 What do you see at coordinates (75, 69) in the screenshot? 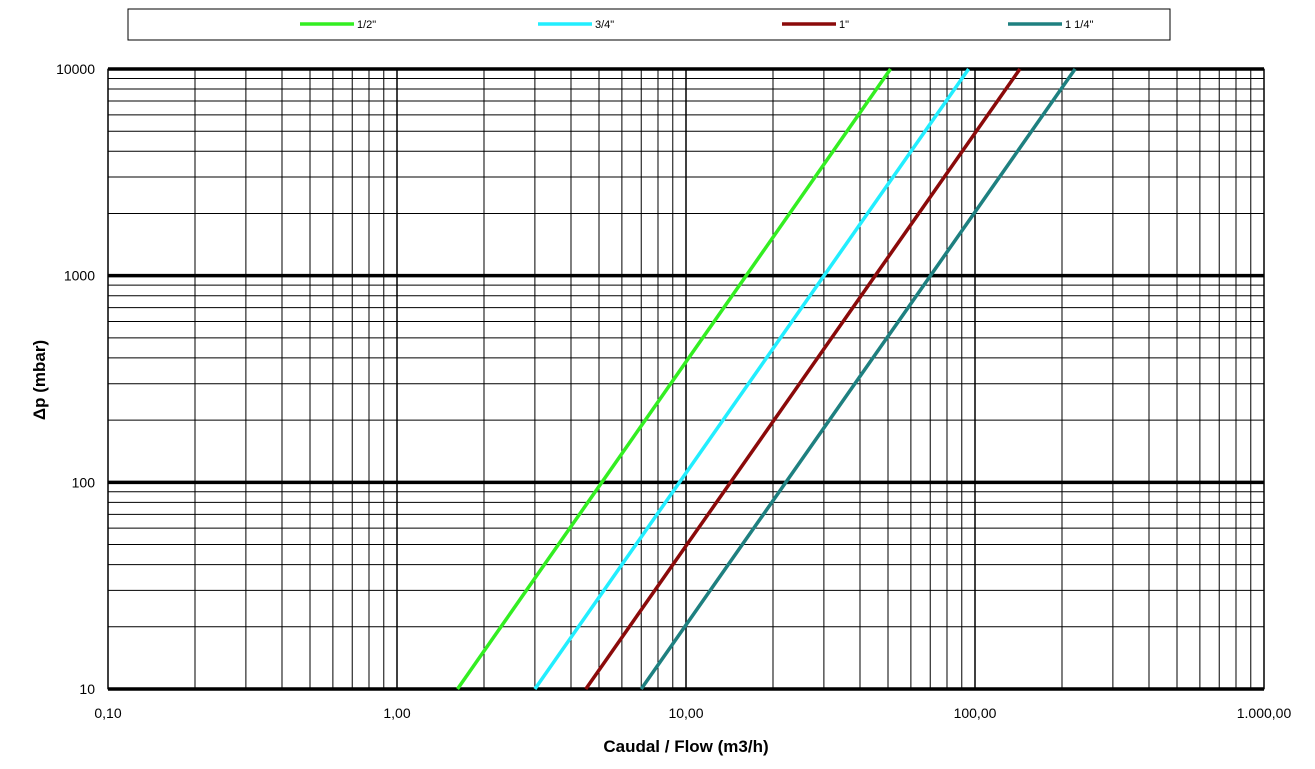
I see `y-tick-label: 10000` at bounding box center [75, 69].